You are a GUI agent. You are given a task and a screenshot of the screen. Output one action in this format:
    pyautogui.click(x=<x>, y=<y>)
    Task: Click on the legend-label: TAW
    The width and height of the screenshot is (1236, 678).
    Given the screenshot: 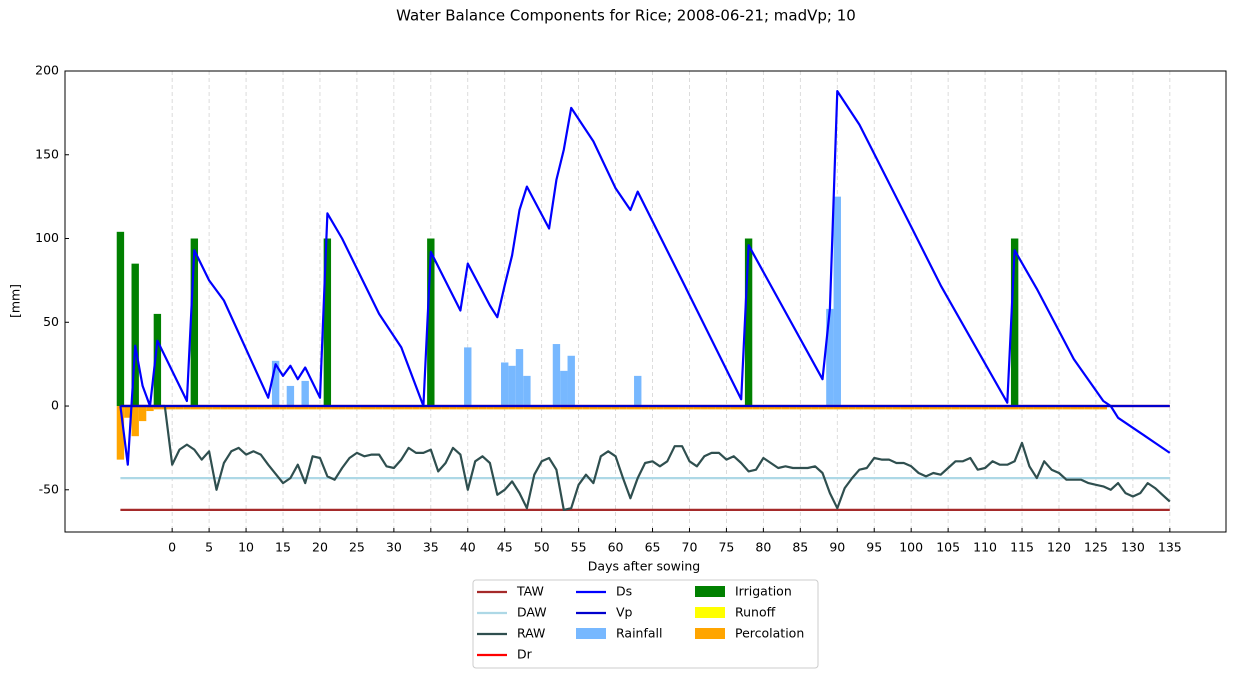 What is the action you would take?
    pyautogui.click(x=530, y=591)
    